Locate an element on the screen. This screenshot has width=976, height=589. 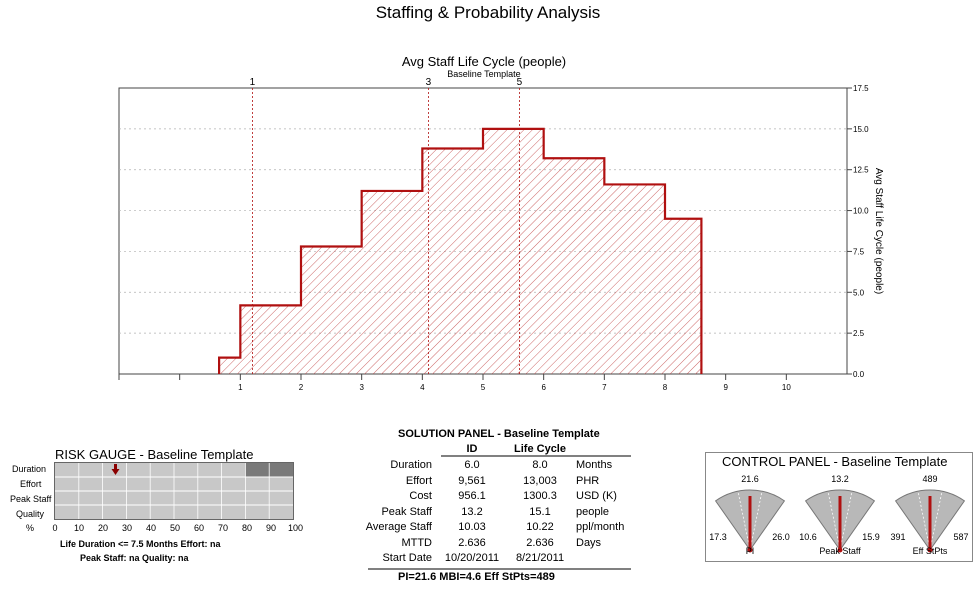
risk-tick-label: 90 is located at coordinates (270, 528).